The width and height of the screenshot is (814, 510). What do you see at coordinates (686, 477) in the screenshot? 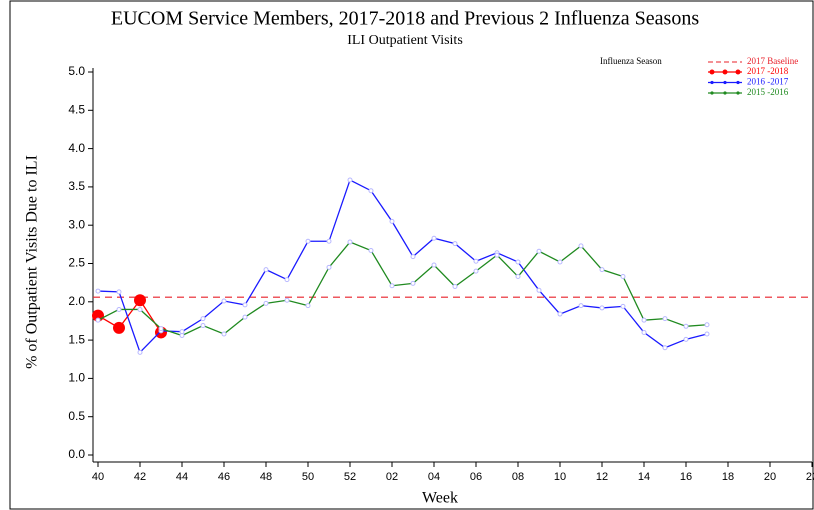
I see `x-tick-label: 16` at bounding box center [686, 477].